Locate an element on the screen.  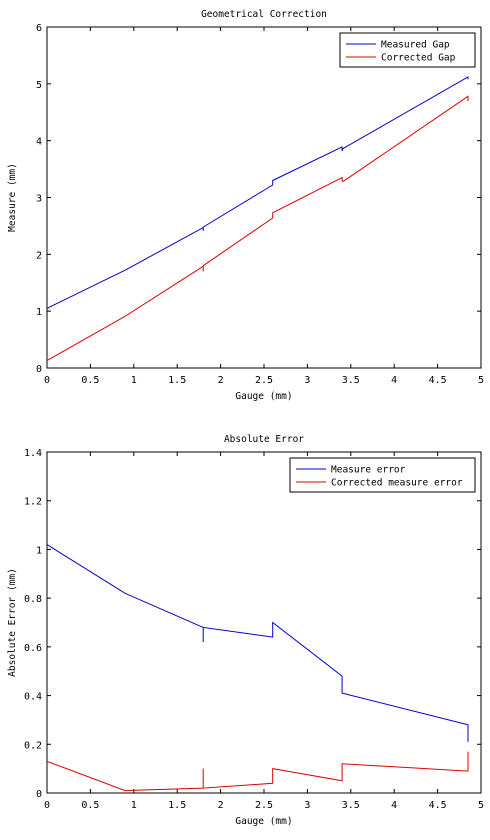
y-tick-label: 0.6 is located at coordinates (33, 648).